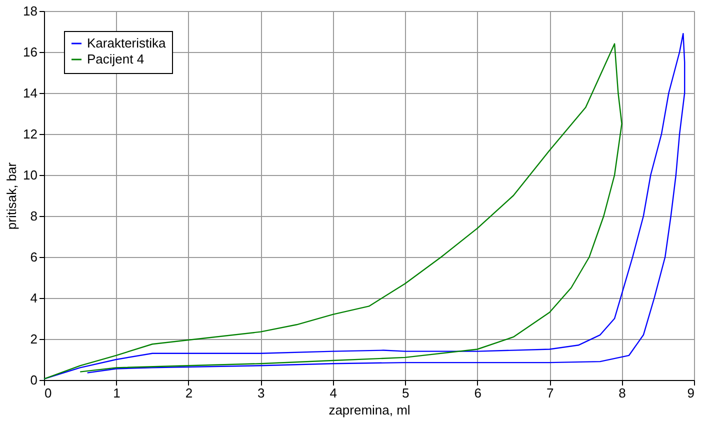 The height and width of the screenshot is (426, 717). What do you see at coordinates (34, 257) in the screenshot?
I see `y-tick-label: 6` at bounding box center [34, 257].